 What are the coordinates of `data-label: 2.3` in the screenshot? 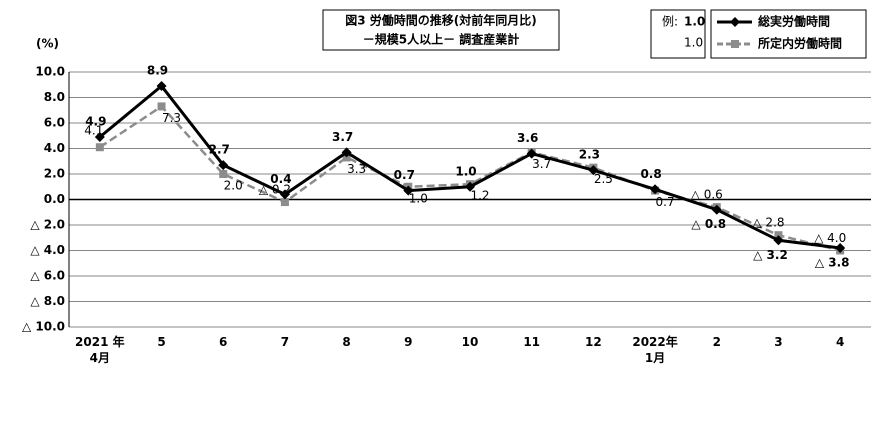 It's located at (589, 155).